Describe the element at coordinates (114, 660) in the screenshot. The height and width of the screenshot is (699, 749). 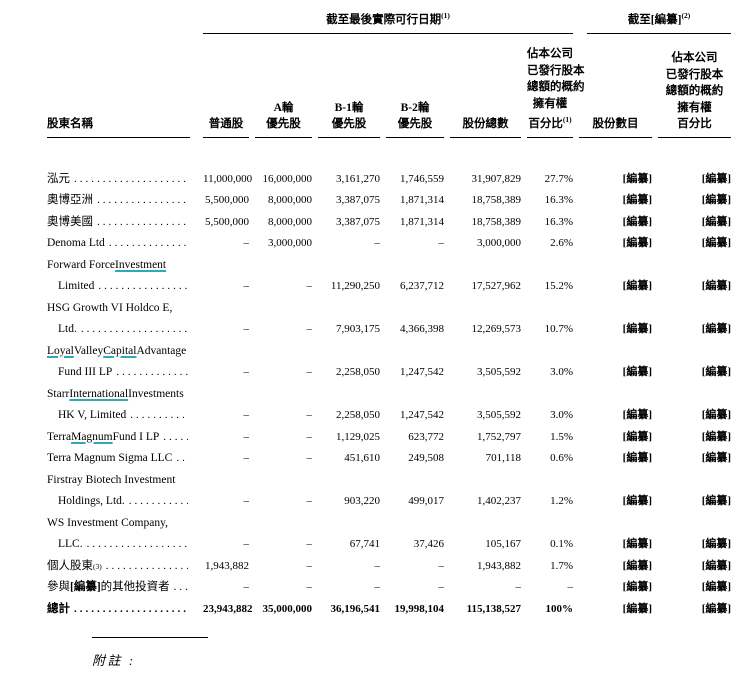
I see `footnote-label: 附註 :` at that location.